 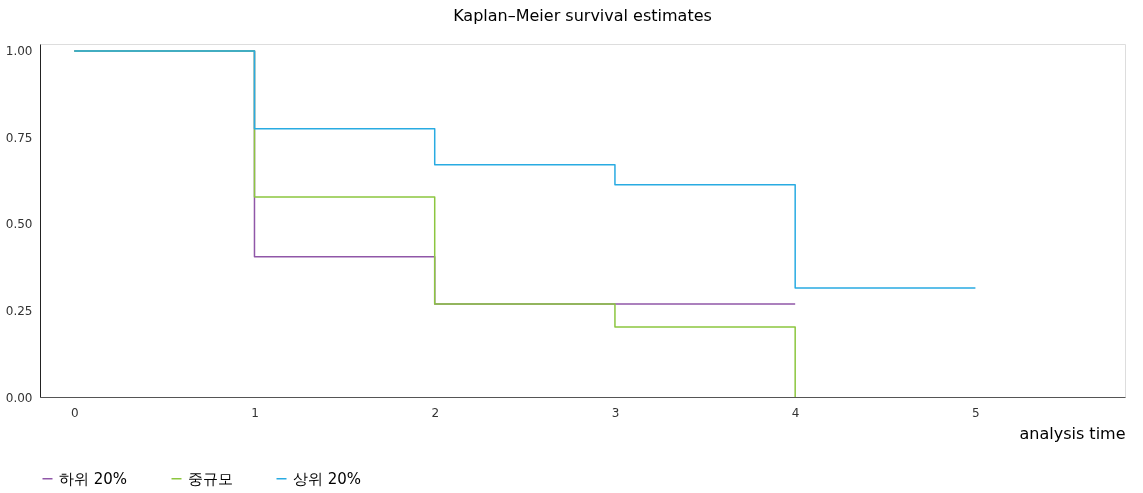 I want to click on x-tick-label: 3, so click(x=615, y=412).